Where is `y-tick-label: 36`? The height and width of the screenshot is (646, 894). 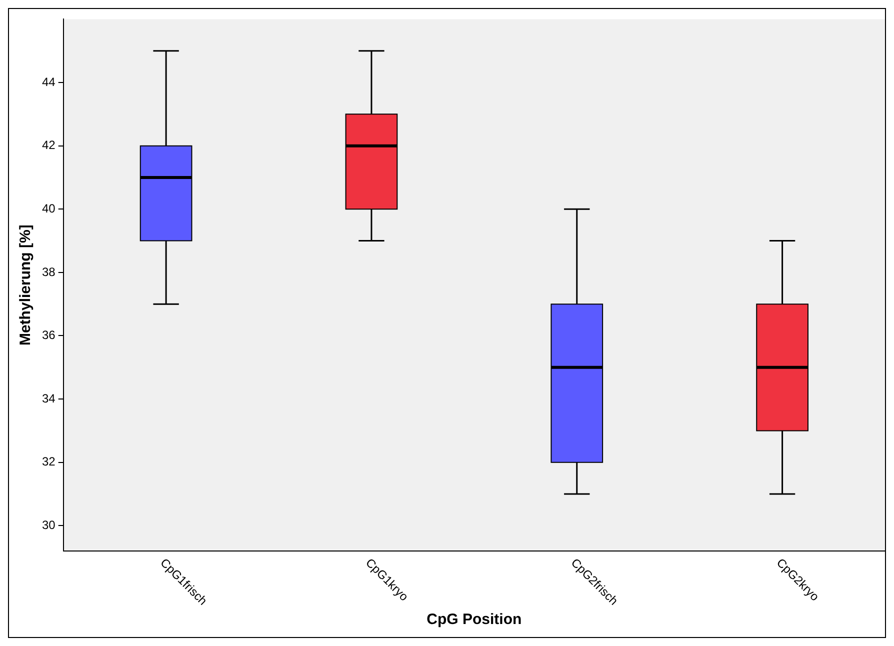 y-tick-label: 36 is located at coordinates (49, 335).